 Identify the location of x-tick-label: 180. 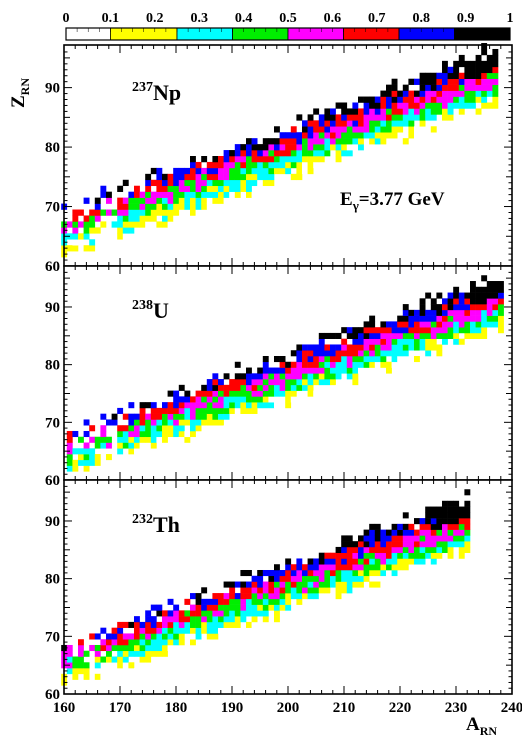
(176, 708).